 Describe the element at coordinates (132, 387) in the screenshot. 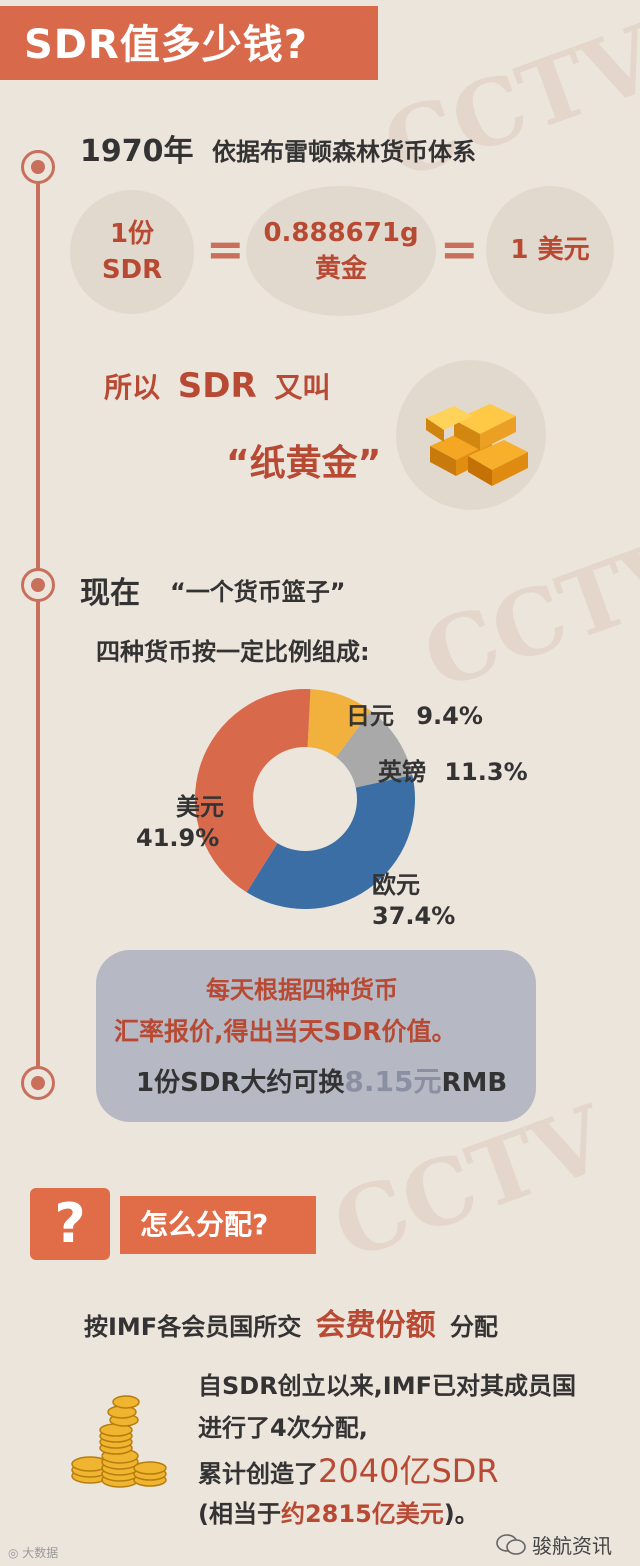

I see `so-prefix: 所以` at that location.